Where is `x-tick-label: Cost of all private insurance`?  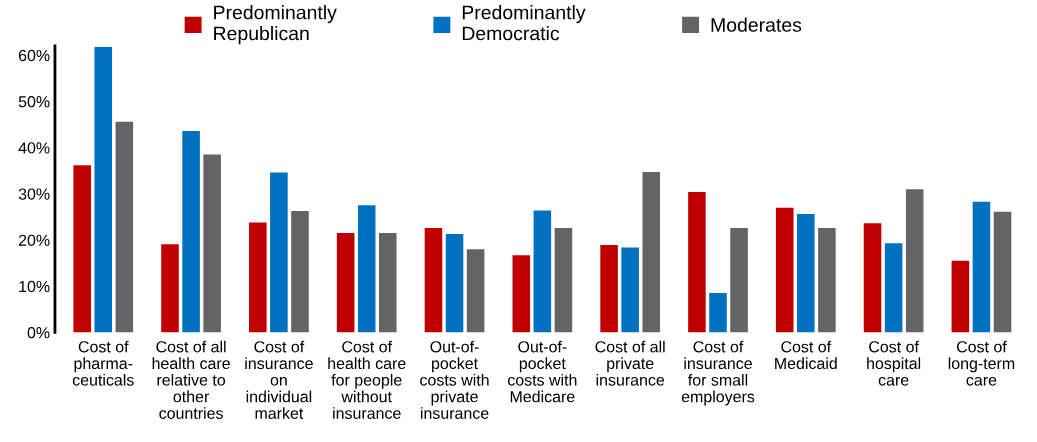 x-tick-label: Cost of all private insurance is located at coordinates (630, 363).